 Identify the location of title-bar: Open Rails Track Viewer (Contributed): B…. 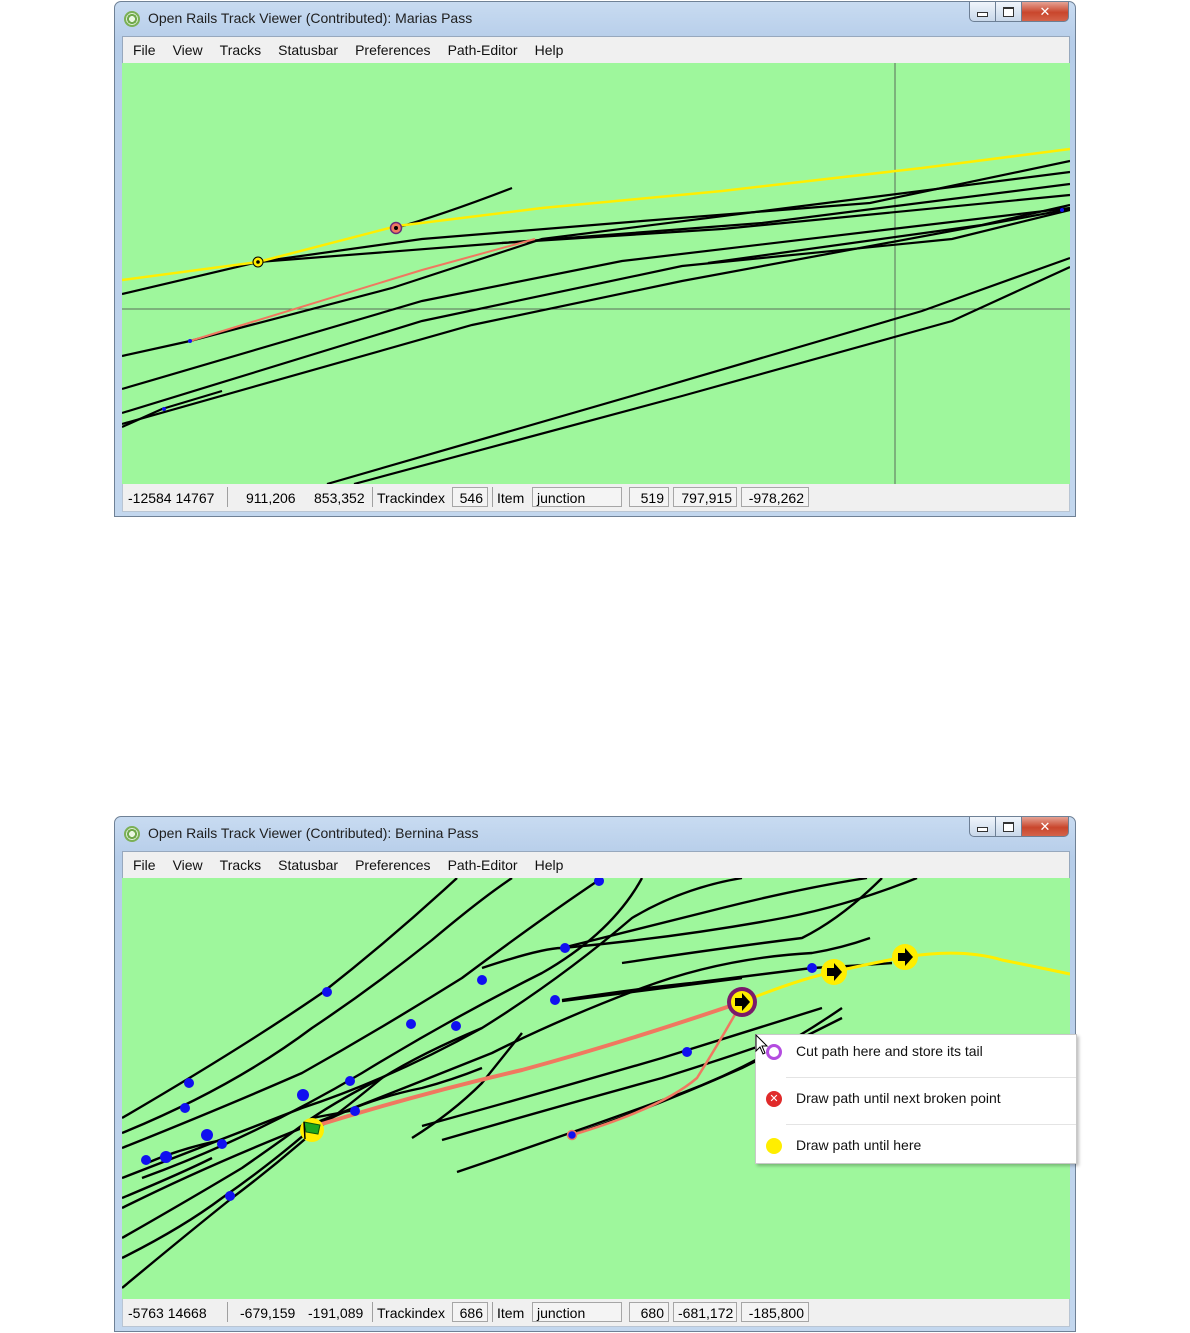
(595, 834).